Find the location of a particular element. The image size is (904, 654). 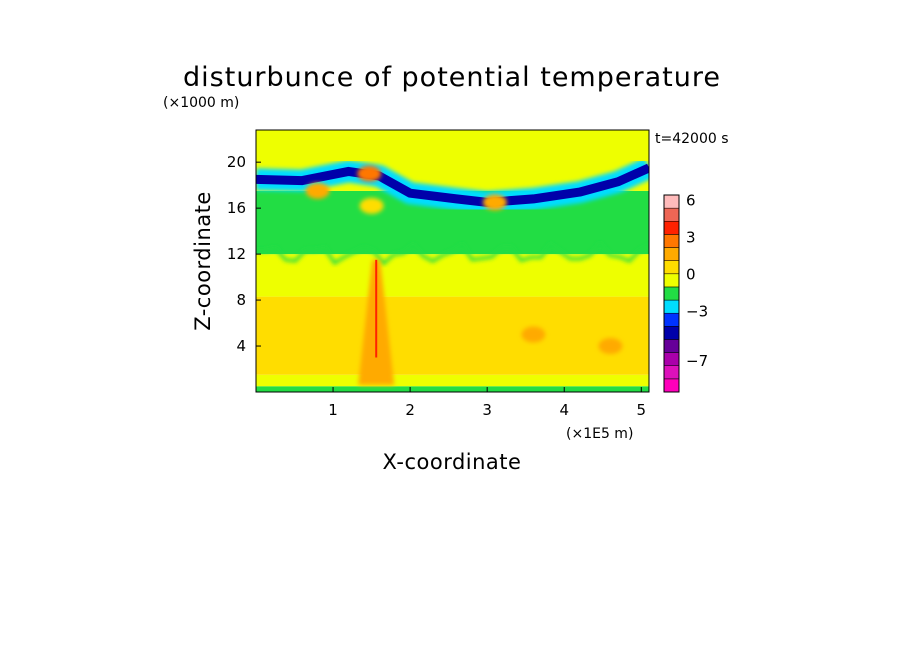

y-tick-label: 12 is located at coordinates (236, 254).